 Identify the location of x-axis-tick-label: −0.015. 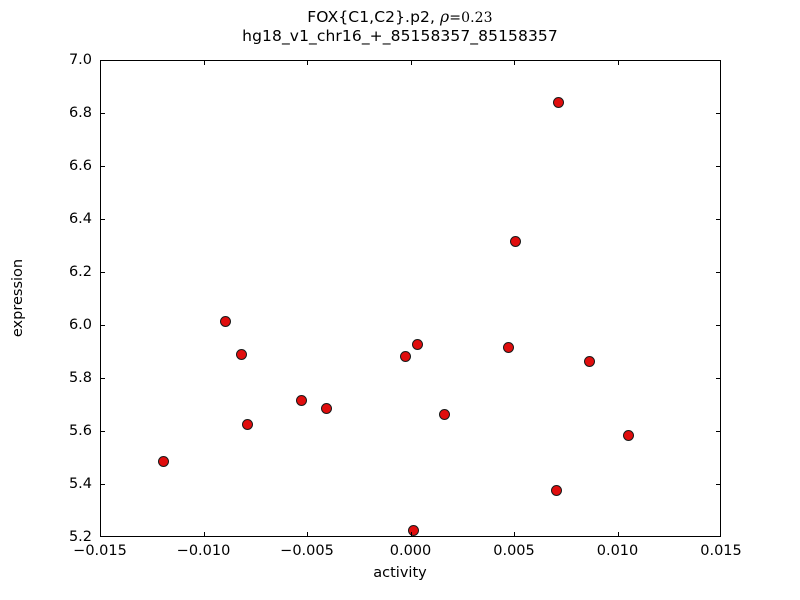
(100, 551).